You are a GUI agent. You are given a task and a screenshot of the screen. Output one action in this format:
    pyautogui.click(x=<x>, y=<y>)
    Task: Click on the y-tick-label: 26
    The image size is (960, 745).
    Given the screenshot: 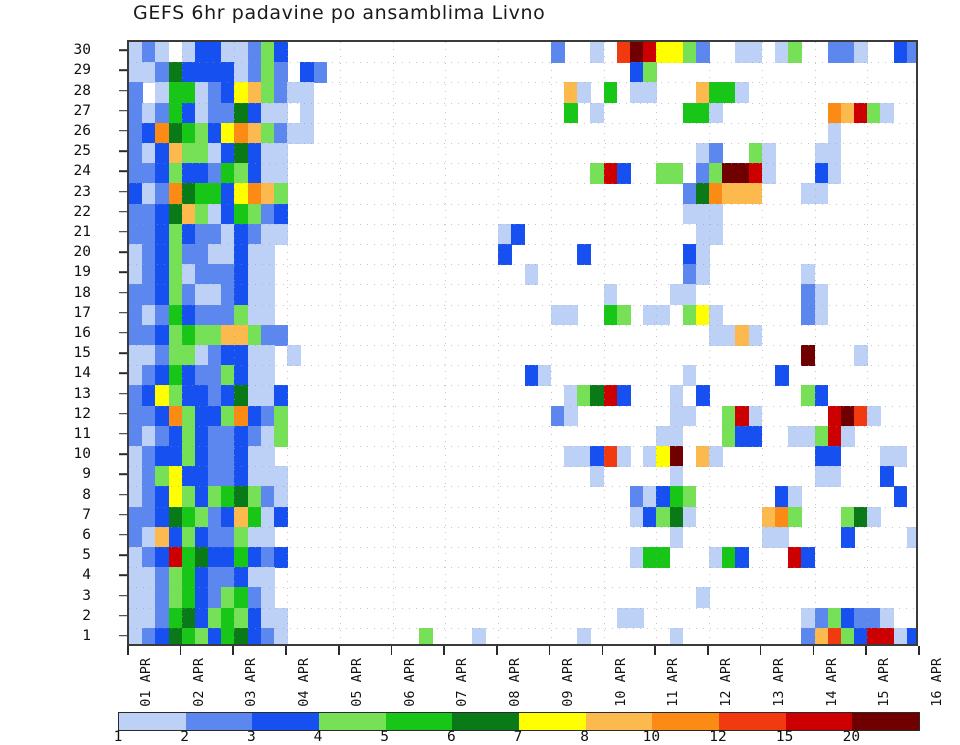 What is the action you would take?
    pyautogui.click(x=82, y=130)
    